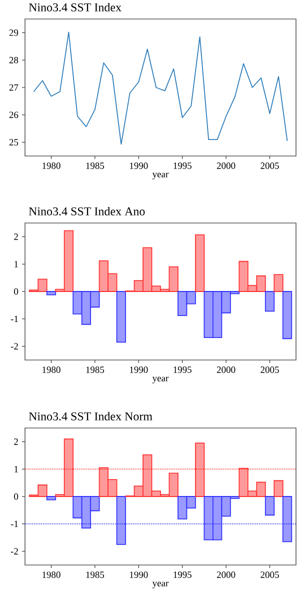 The image size is (303, 600). What do you see at coordinates (13, 33) in the screenshot?
I see `y-tick-label: 29` at bounding box center [13, 33].